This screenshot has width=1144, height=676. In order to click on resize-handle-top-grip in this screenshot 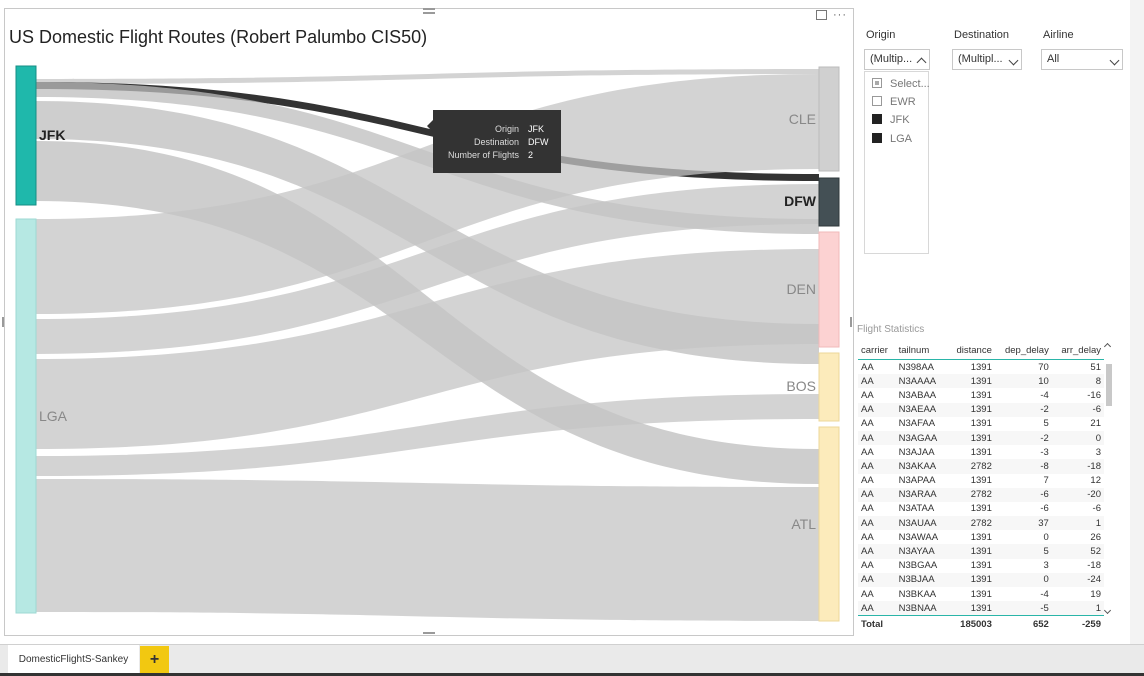, I will do `click(429, 13)`.